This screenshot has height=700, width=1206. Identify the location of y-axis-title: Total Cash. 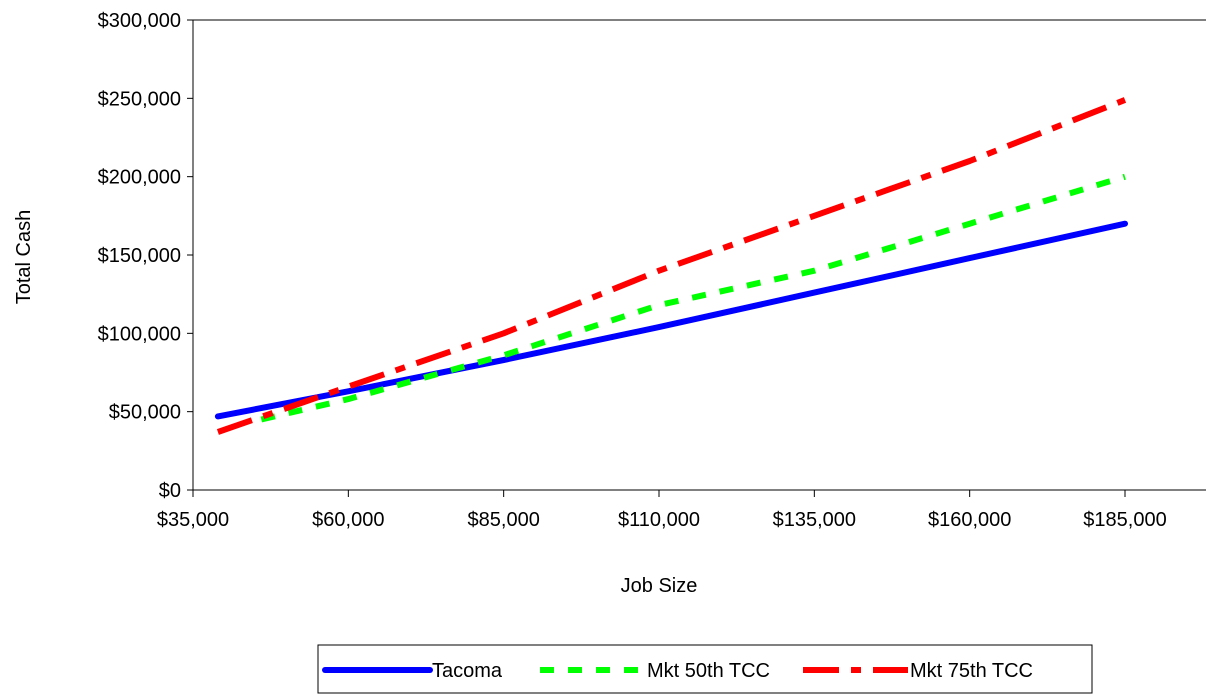
(24, 257).